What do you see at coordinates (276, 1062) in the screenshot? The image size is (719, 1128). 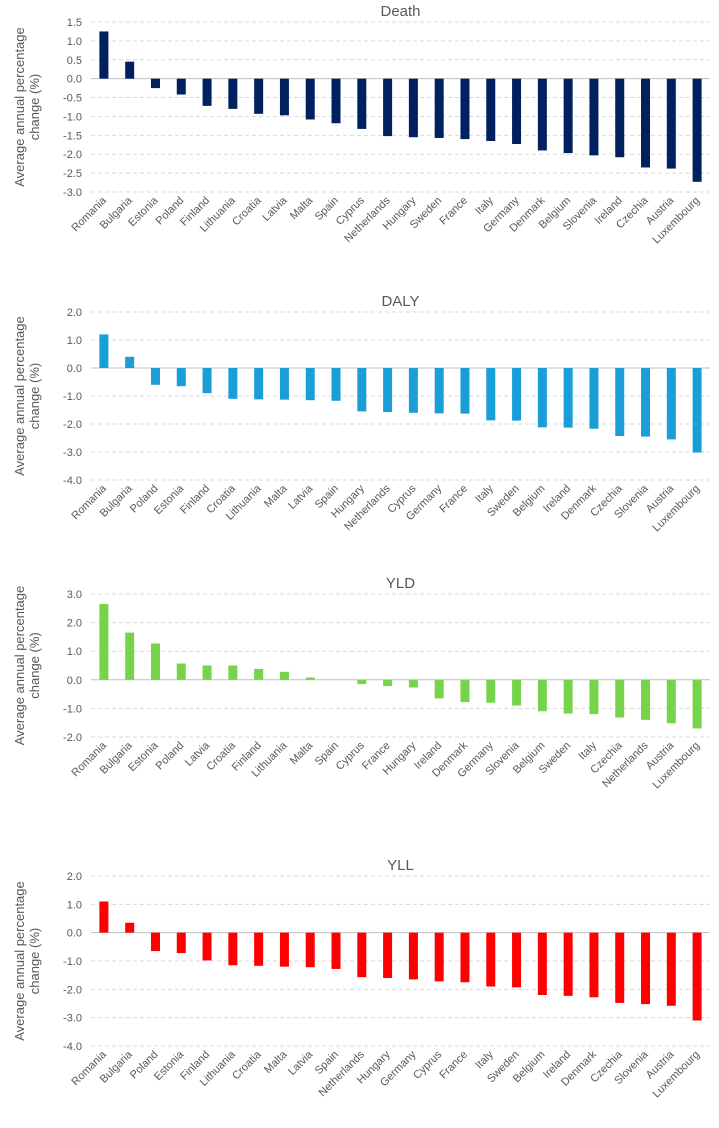 I see `yll-x-tick-label: Malta` at bounding box center [276, 1062].